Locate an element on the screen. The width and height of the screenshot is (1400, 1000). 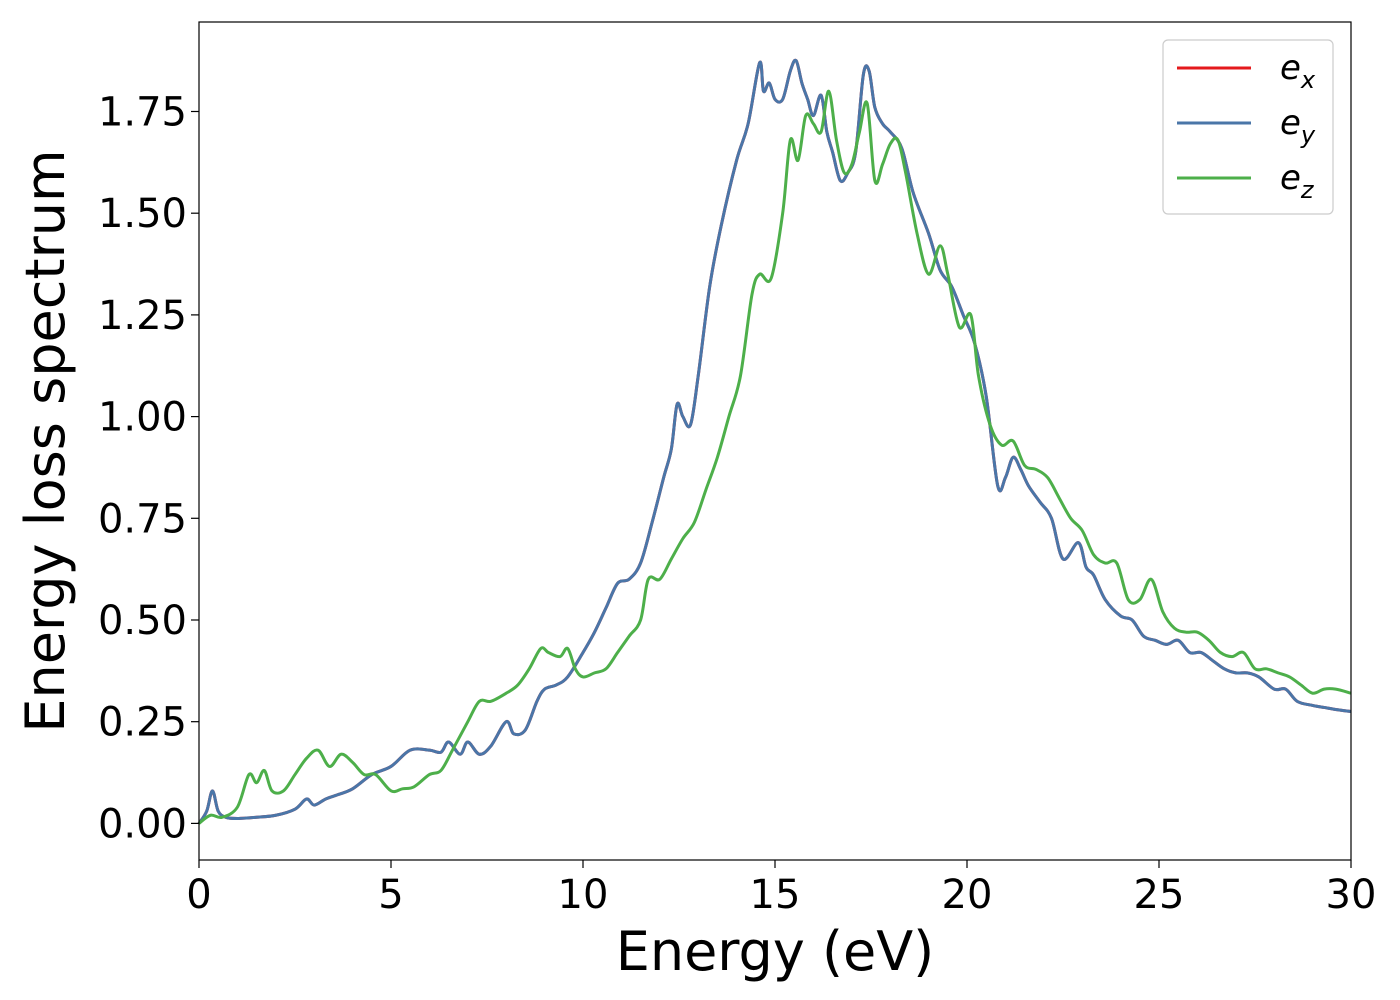
x-tick-label: 15 is located at coordinates (775, 895).